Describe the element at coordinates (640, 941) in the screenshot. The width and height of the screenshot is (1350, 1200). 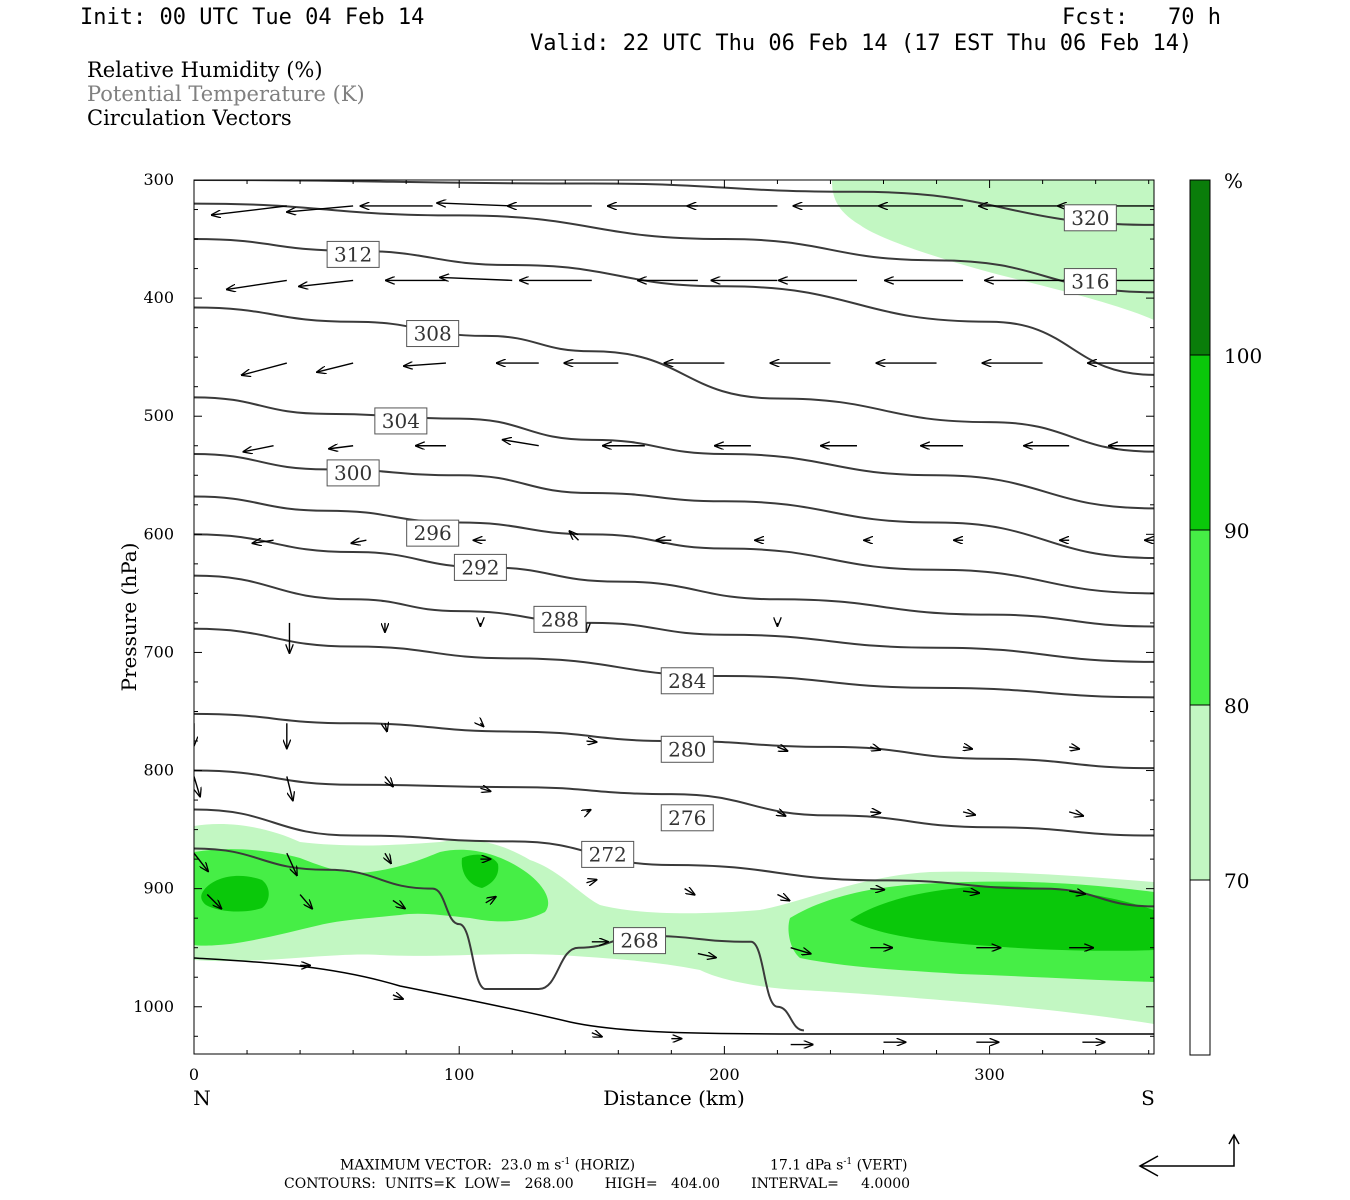
I see `theta-label-268: 268` at that location.